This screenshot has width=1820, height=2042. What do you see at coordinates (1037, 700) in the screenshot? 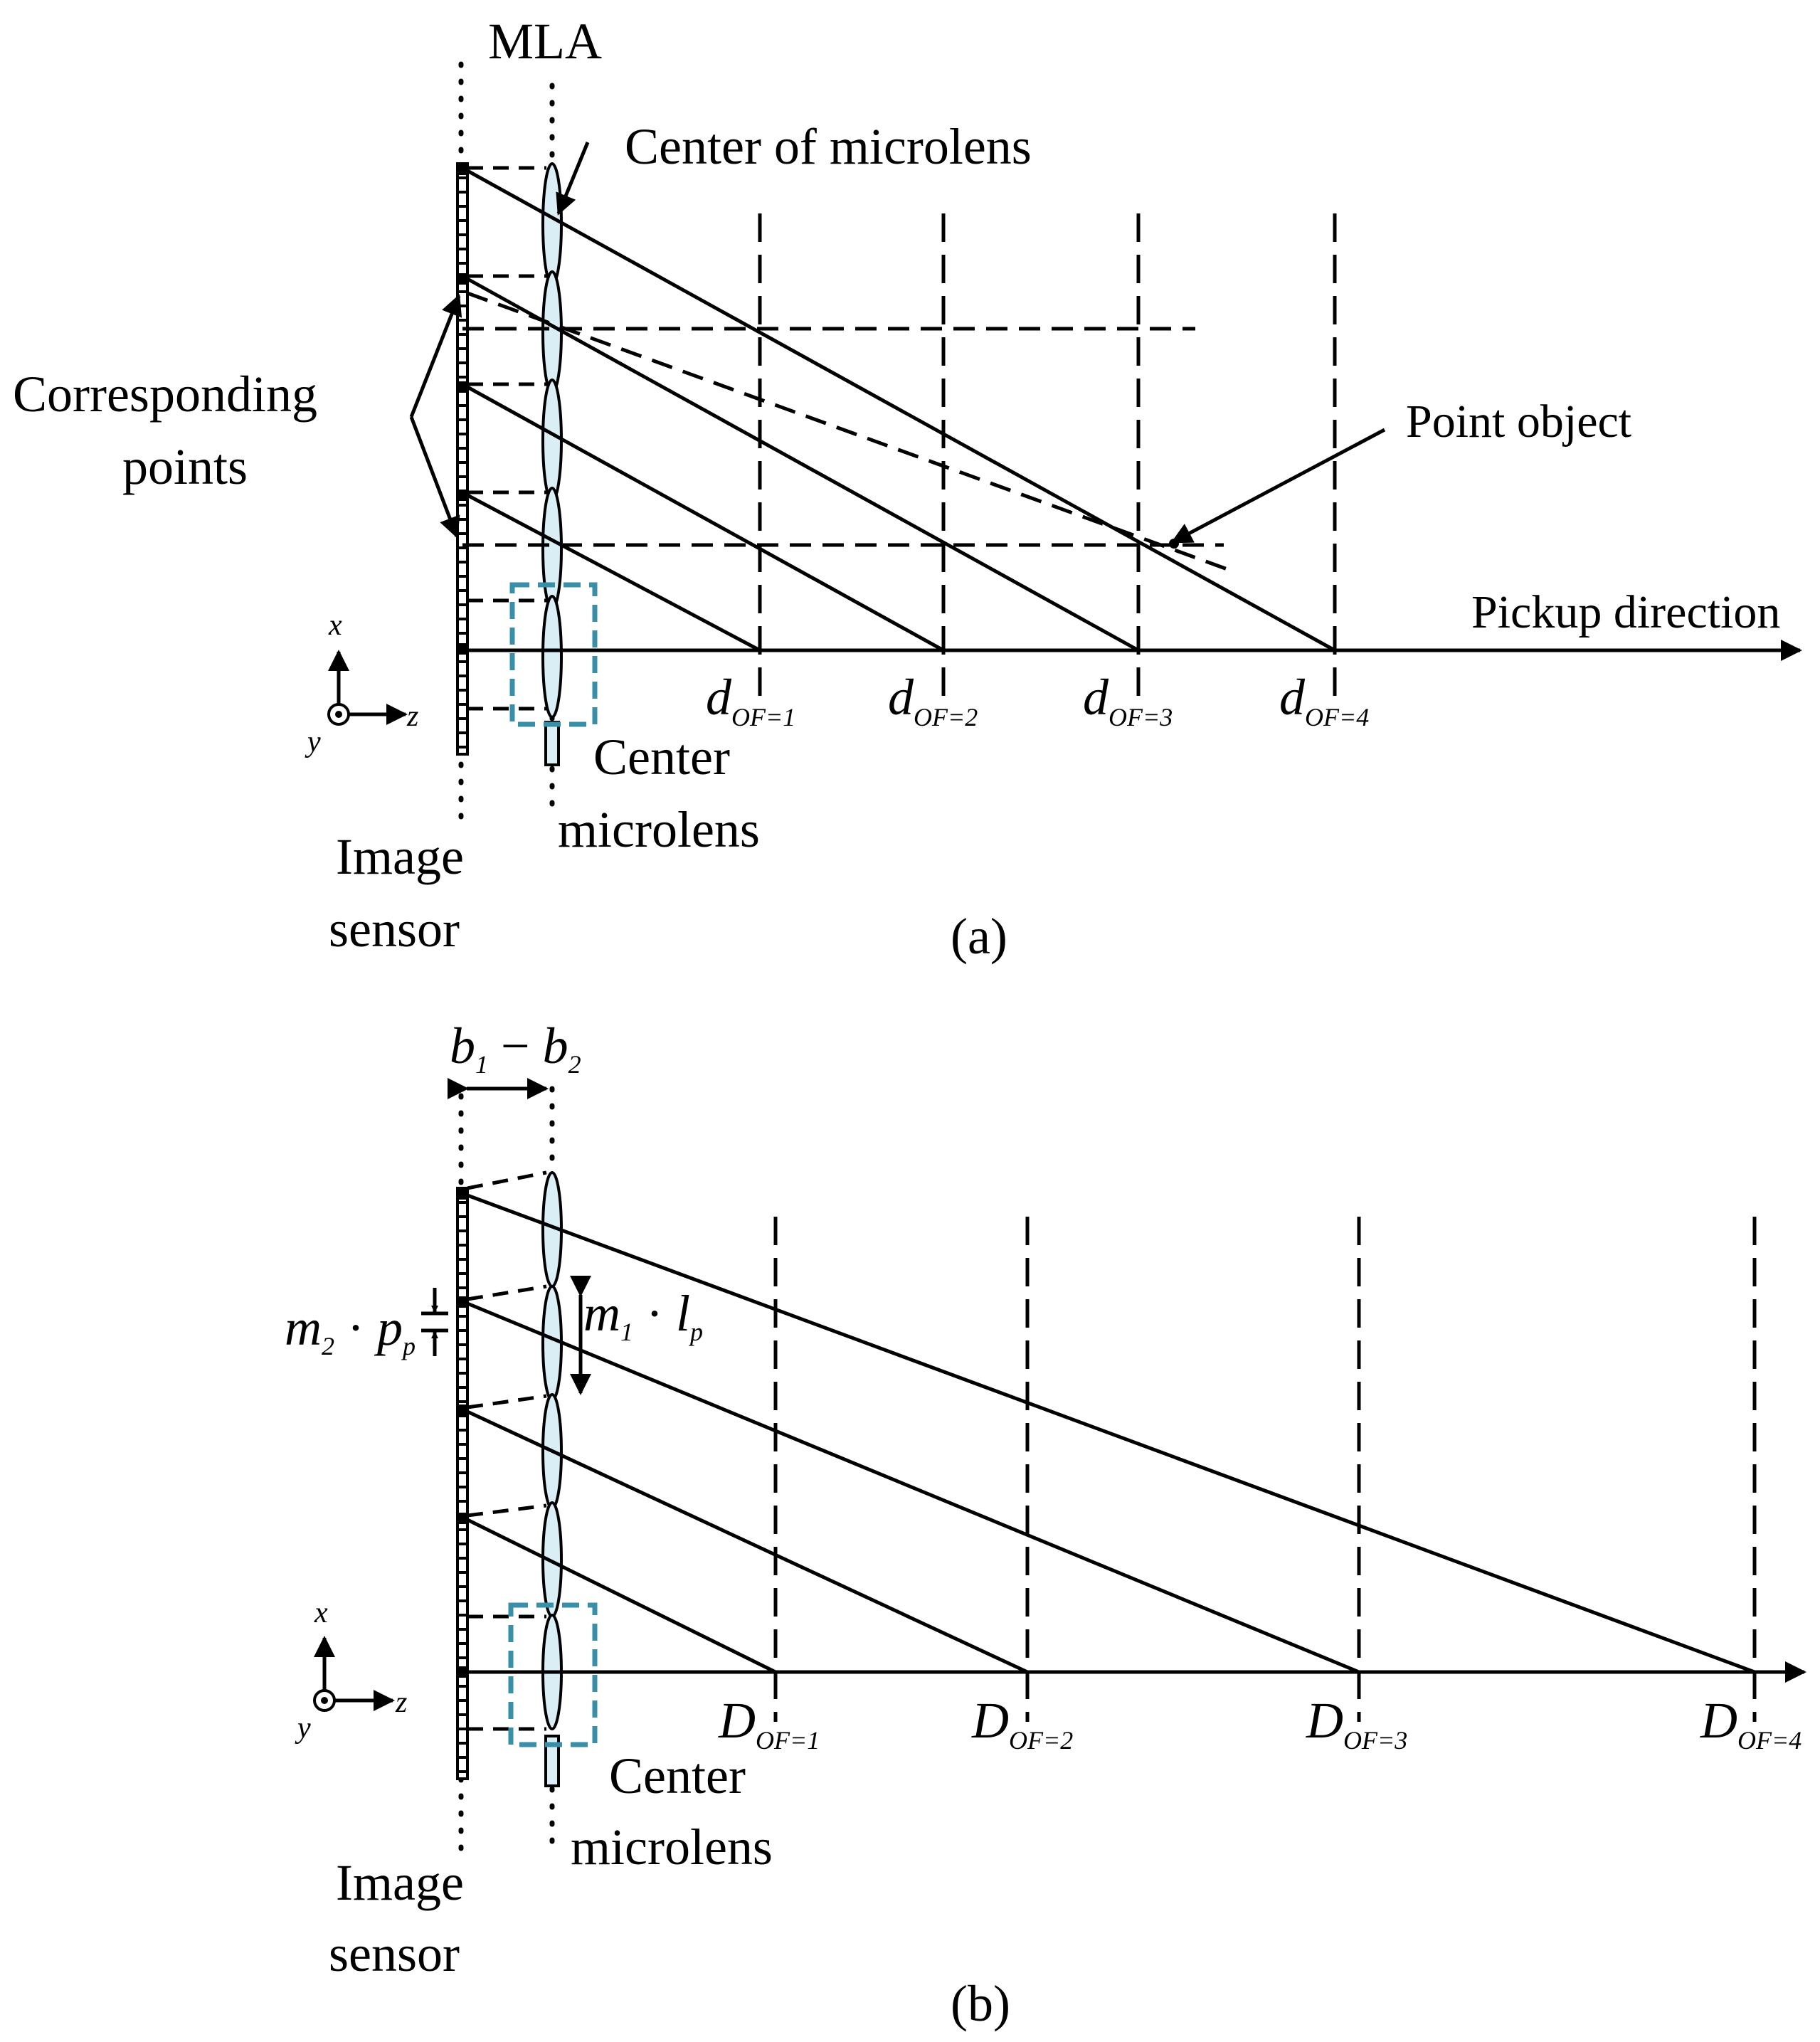
I see `distance-labels-a: dOF=1 dOF=2 dOF=3 dOF=4` at bounding box center [1037, 700].